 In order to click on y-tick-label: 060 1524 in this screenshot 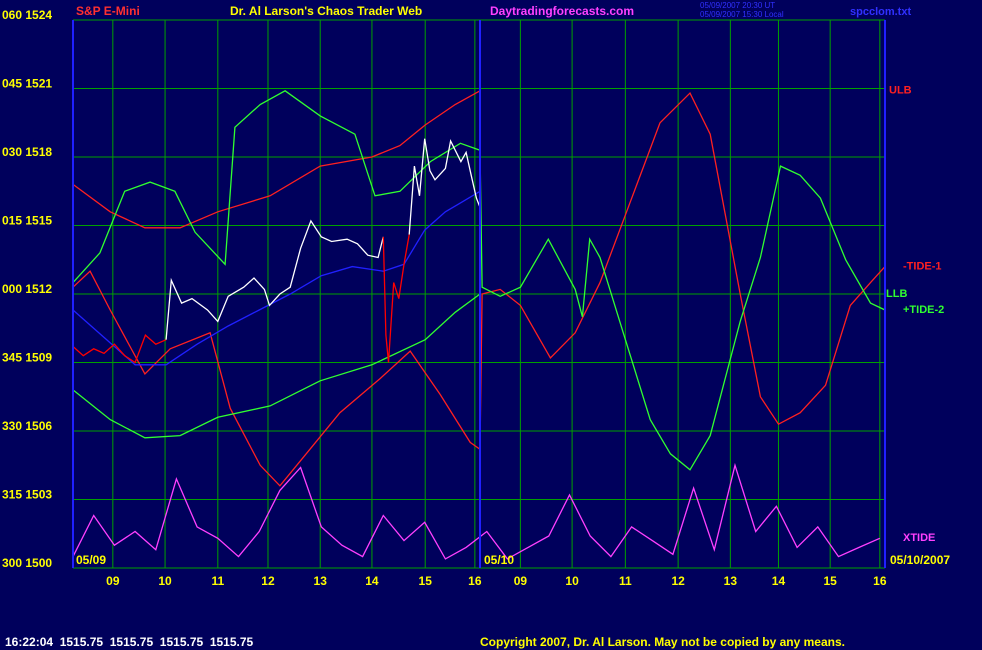, I will do `click(27, 15)`.